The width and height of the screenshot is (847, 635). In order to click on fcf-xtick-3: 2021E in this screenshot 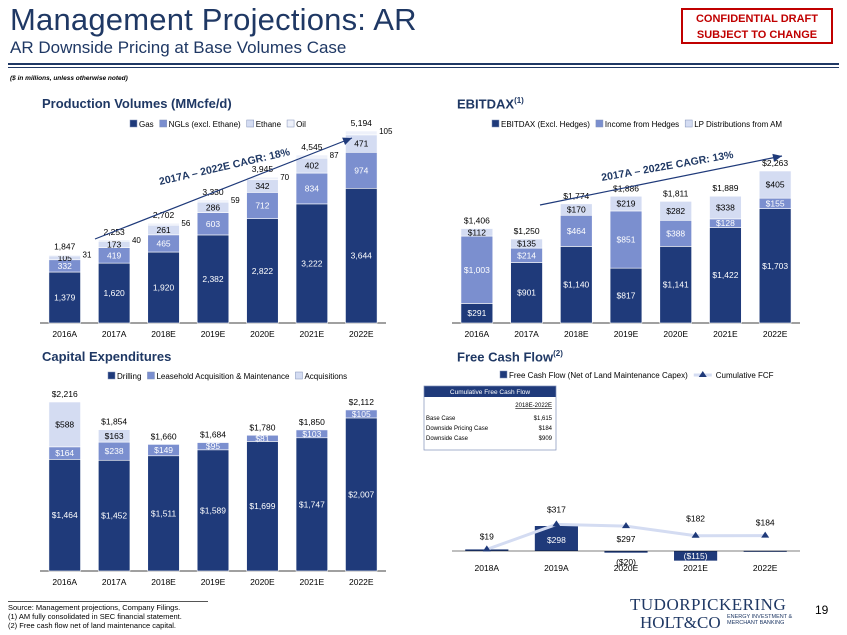, I will do `click(695, 568)`.